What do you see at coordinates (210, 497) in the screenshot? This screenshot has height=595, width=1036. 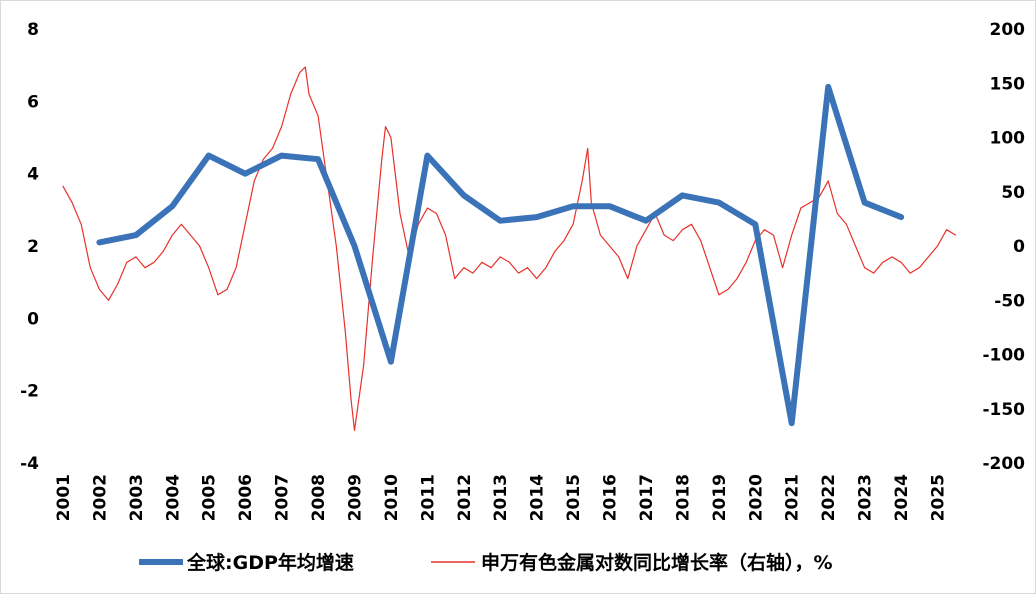 I see `x-tick-label: 2005` at bounding box center [210, 497].